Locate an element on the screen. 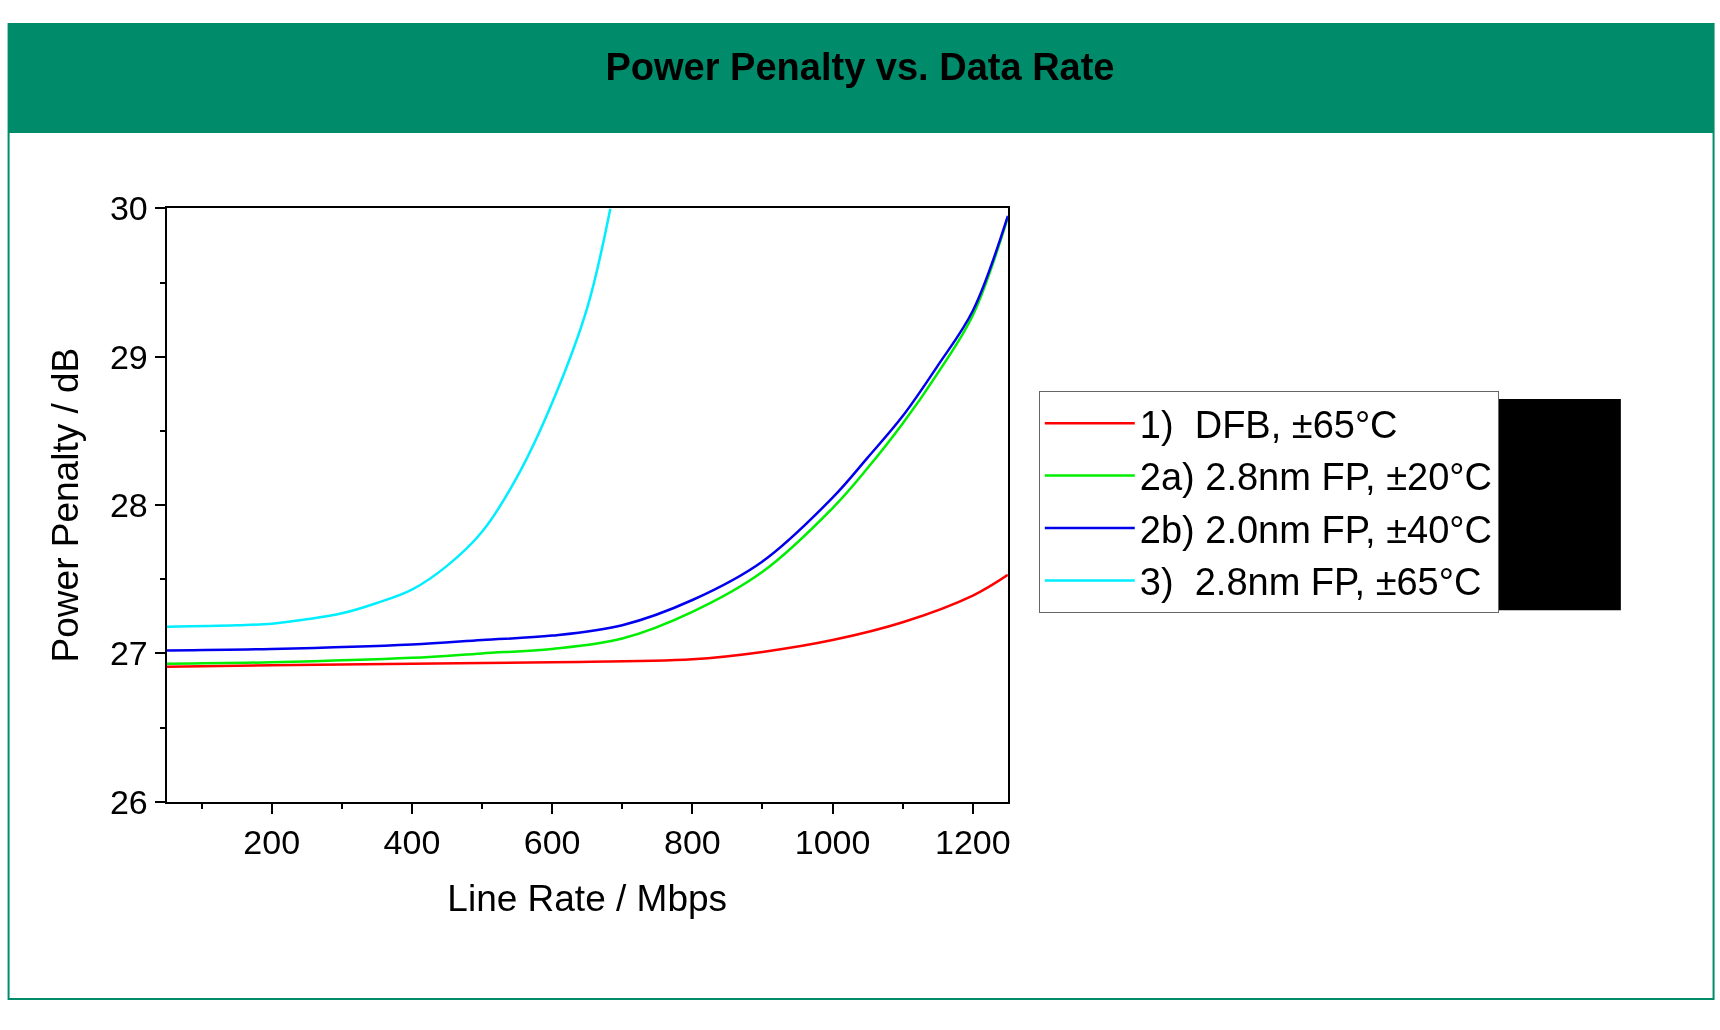 This screenshot has height=1030, width=1720. x-tick-label: 1200 is located at coordinates (973, 842).